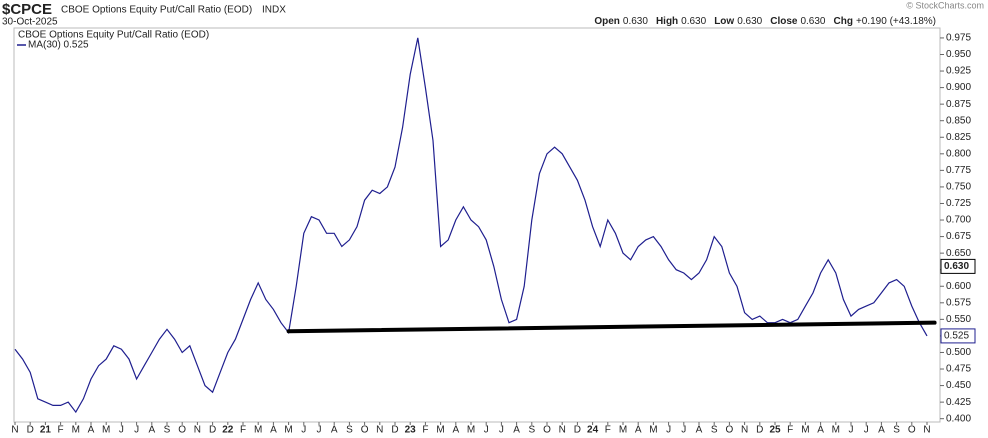 The width and height of the screenshot is (988, 438). Describe the element at coordinates (958, 220) in the screenshot. I see `y-tick-label: 0.700` at that location.